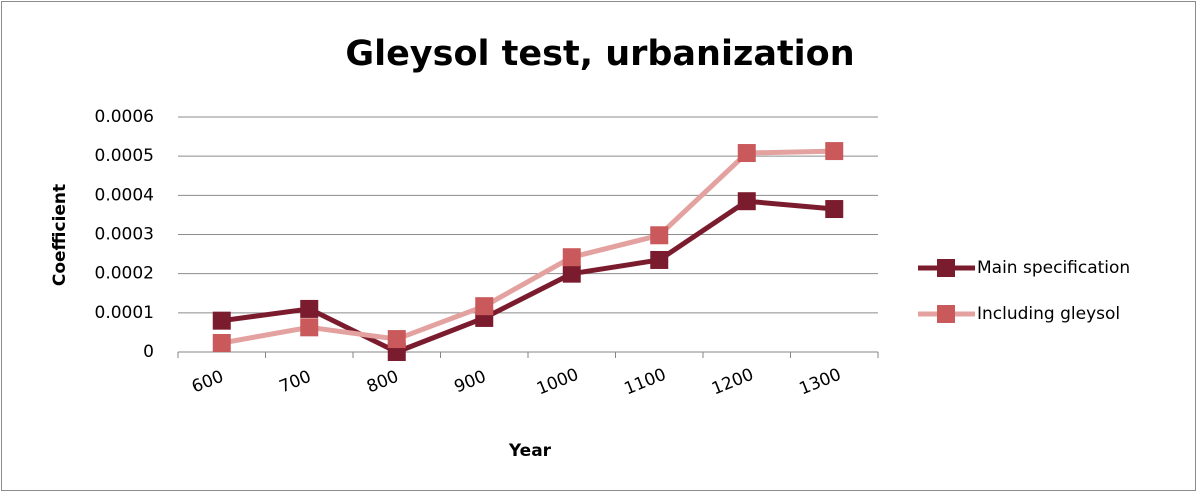  Describe the element at coordinates (124, 274) in the screenshot. I see `y-tick-label: 0.0002` at that location.